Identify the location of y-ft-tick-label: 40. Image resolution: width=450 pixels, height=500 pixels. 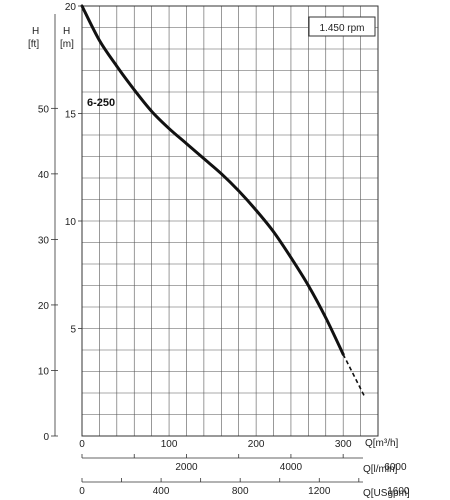
(44, 175).